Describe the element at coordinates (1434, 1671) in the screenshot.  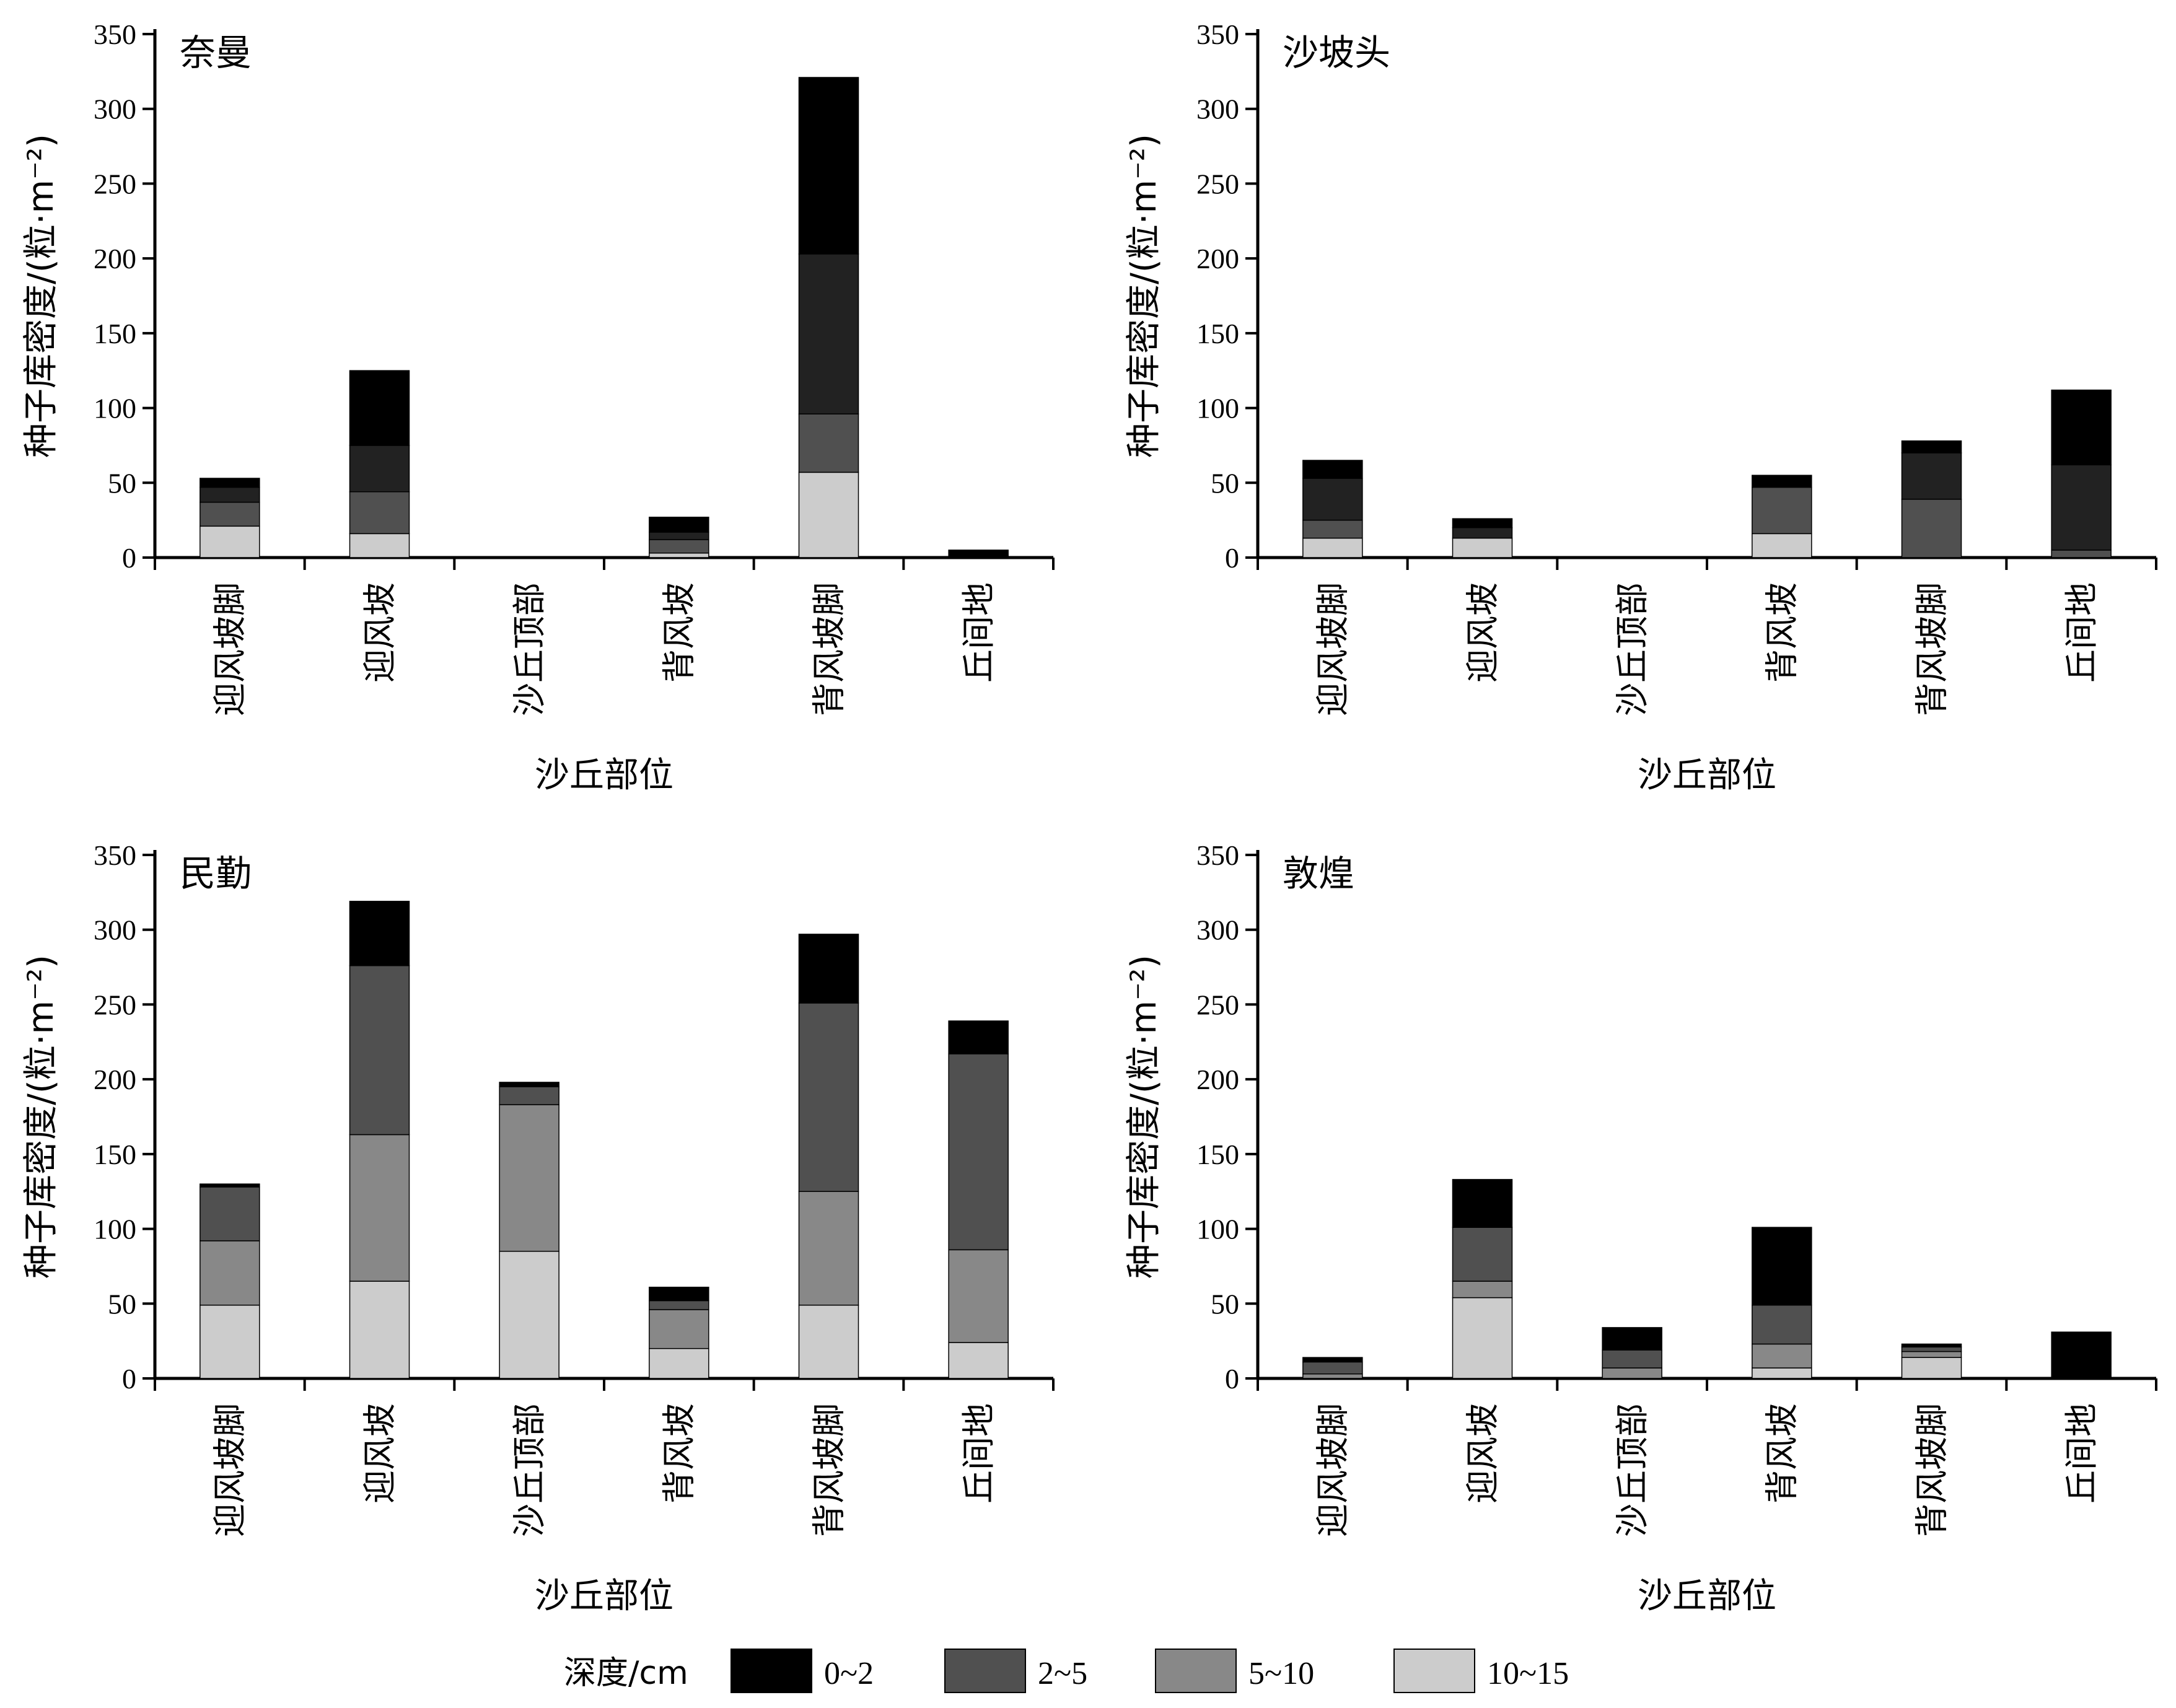
I see `legend-swatch-10~15` at that location.